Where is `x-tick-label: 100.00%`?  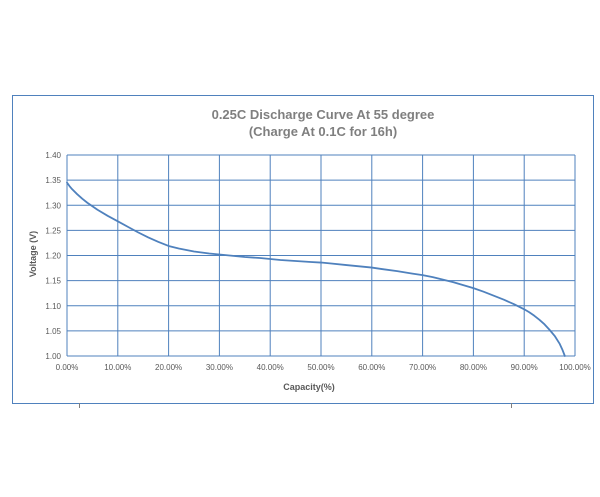
x-tick-label: 100.00% is located at coordinates (575, 367).